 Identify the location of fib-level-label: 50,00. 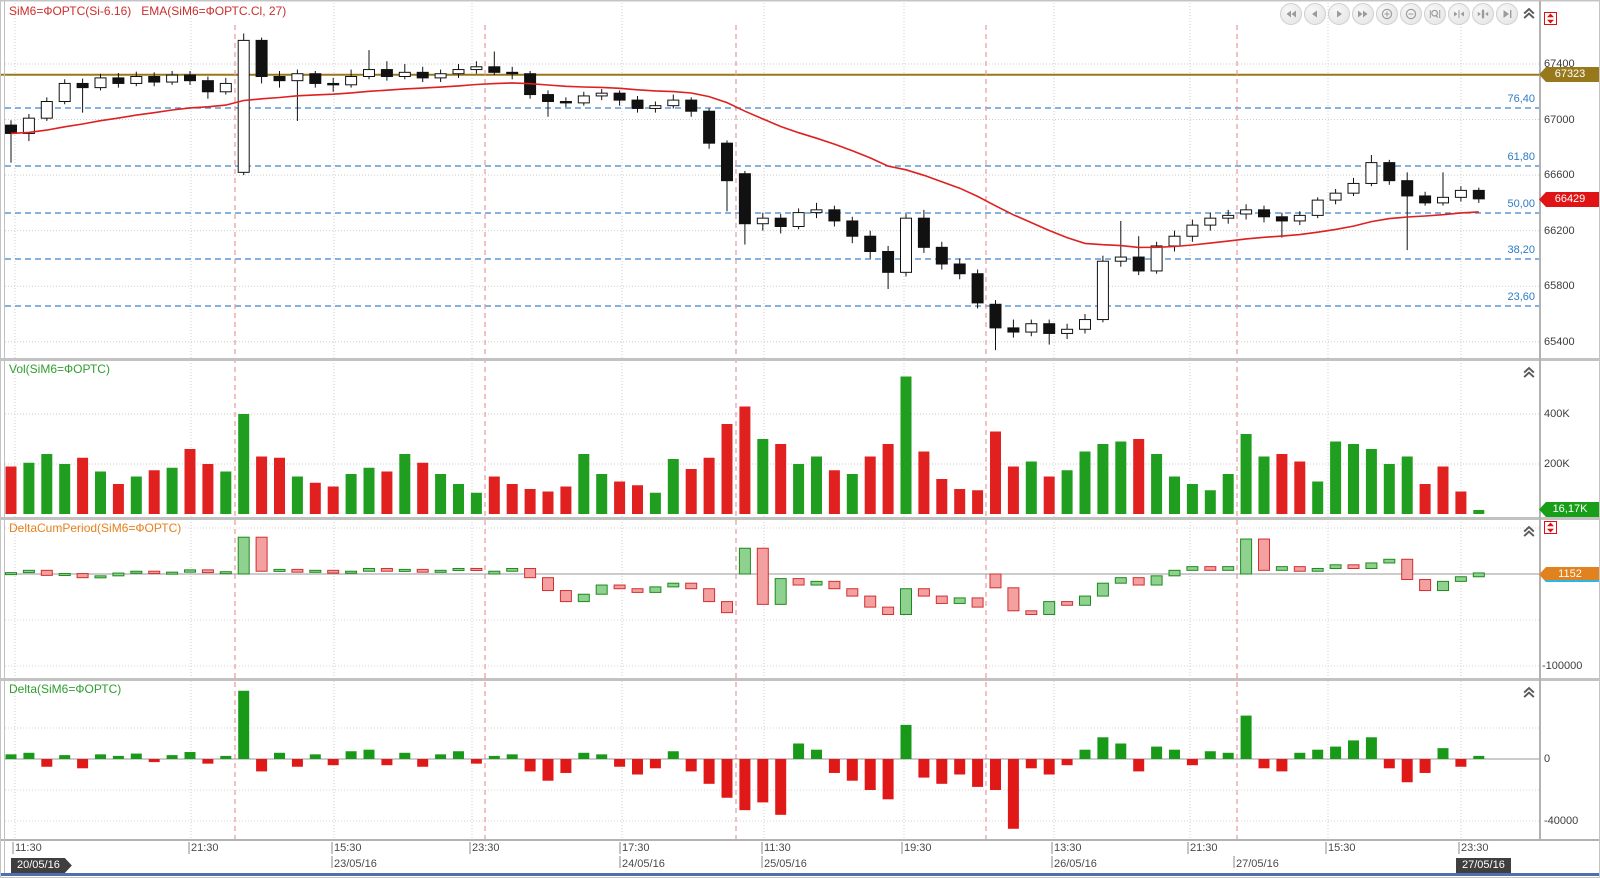
(1521, 204).